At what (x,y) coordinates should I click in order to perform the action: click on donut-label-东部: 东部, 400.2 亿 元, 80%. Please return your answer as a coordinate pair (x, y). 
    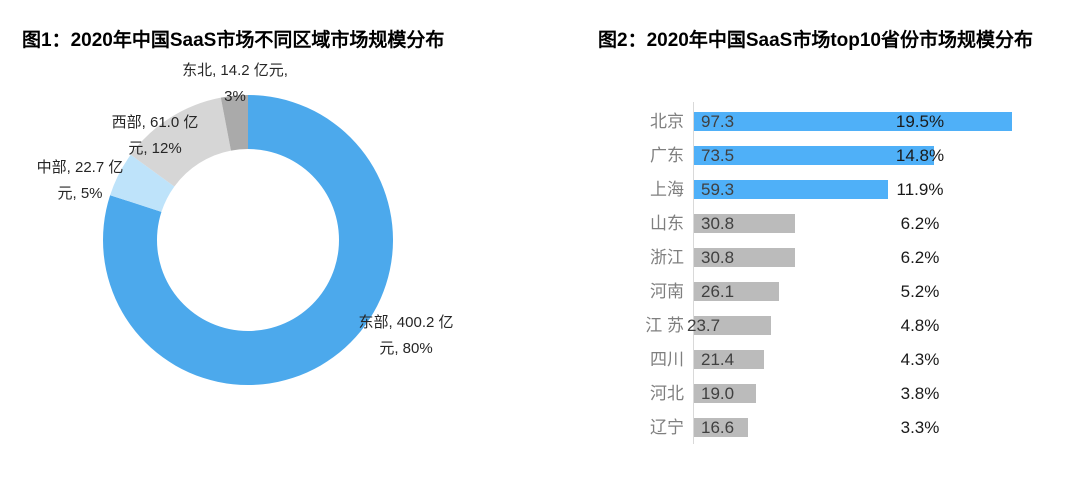
    Looking at the image, I should click on (406, 335).